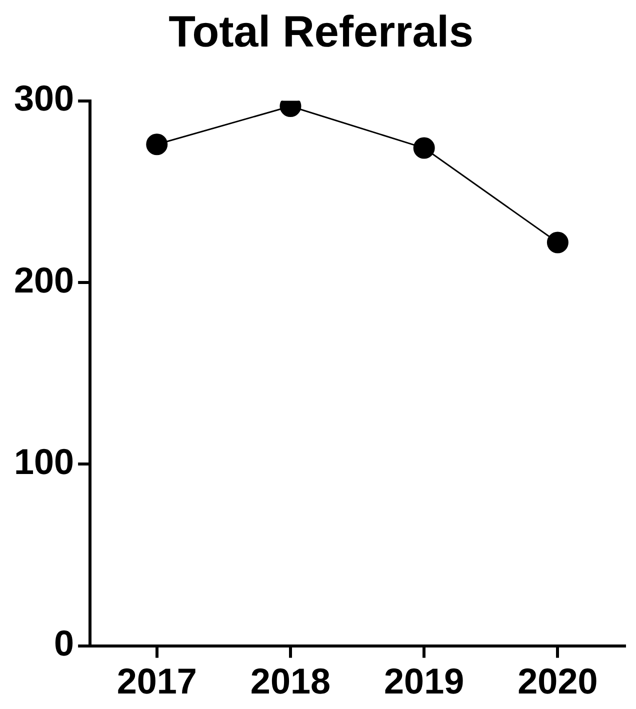  I want to click on x-tick-label: 2017, so click(156, 681).